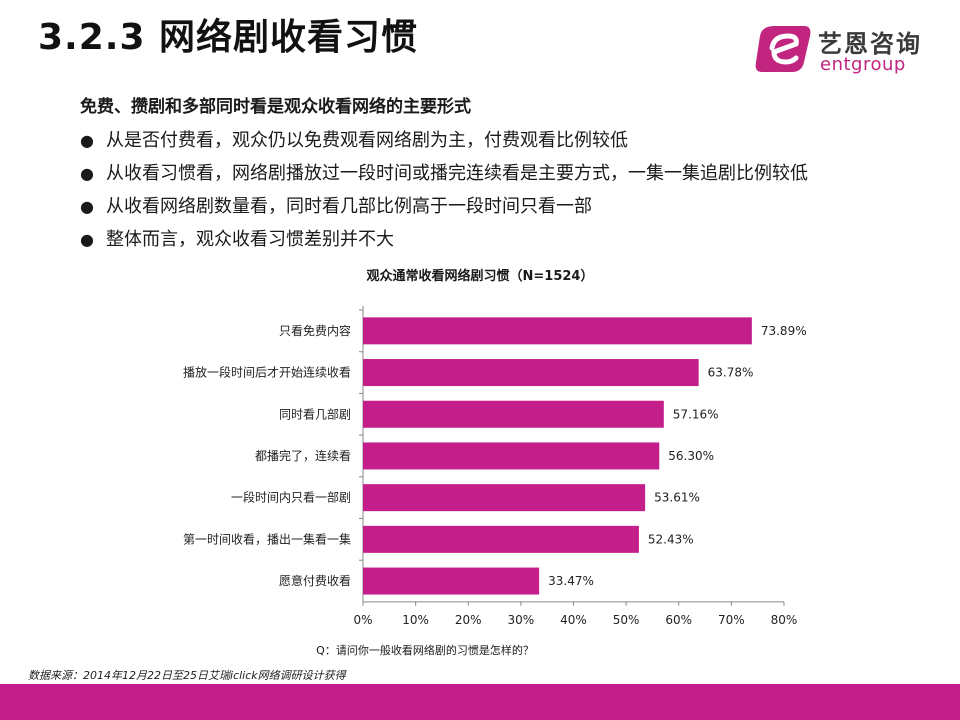  What do you see at coordinates (573, 620) in the screenshot?
I see `x-tick-label: 40%` at bounding box center [573, 620].